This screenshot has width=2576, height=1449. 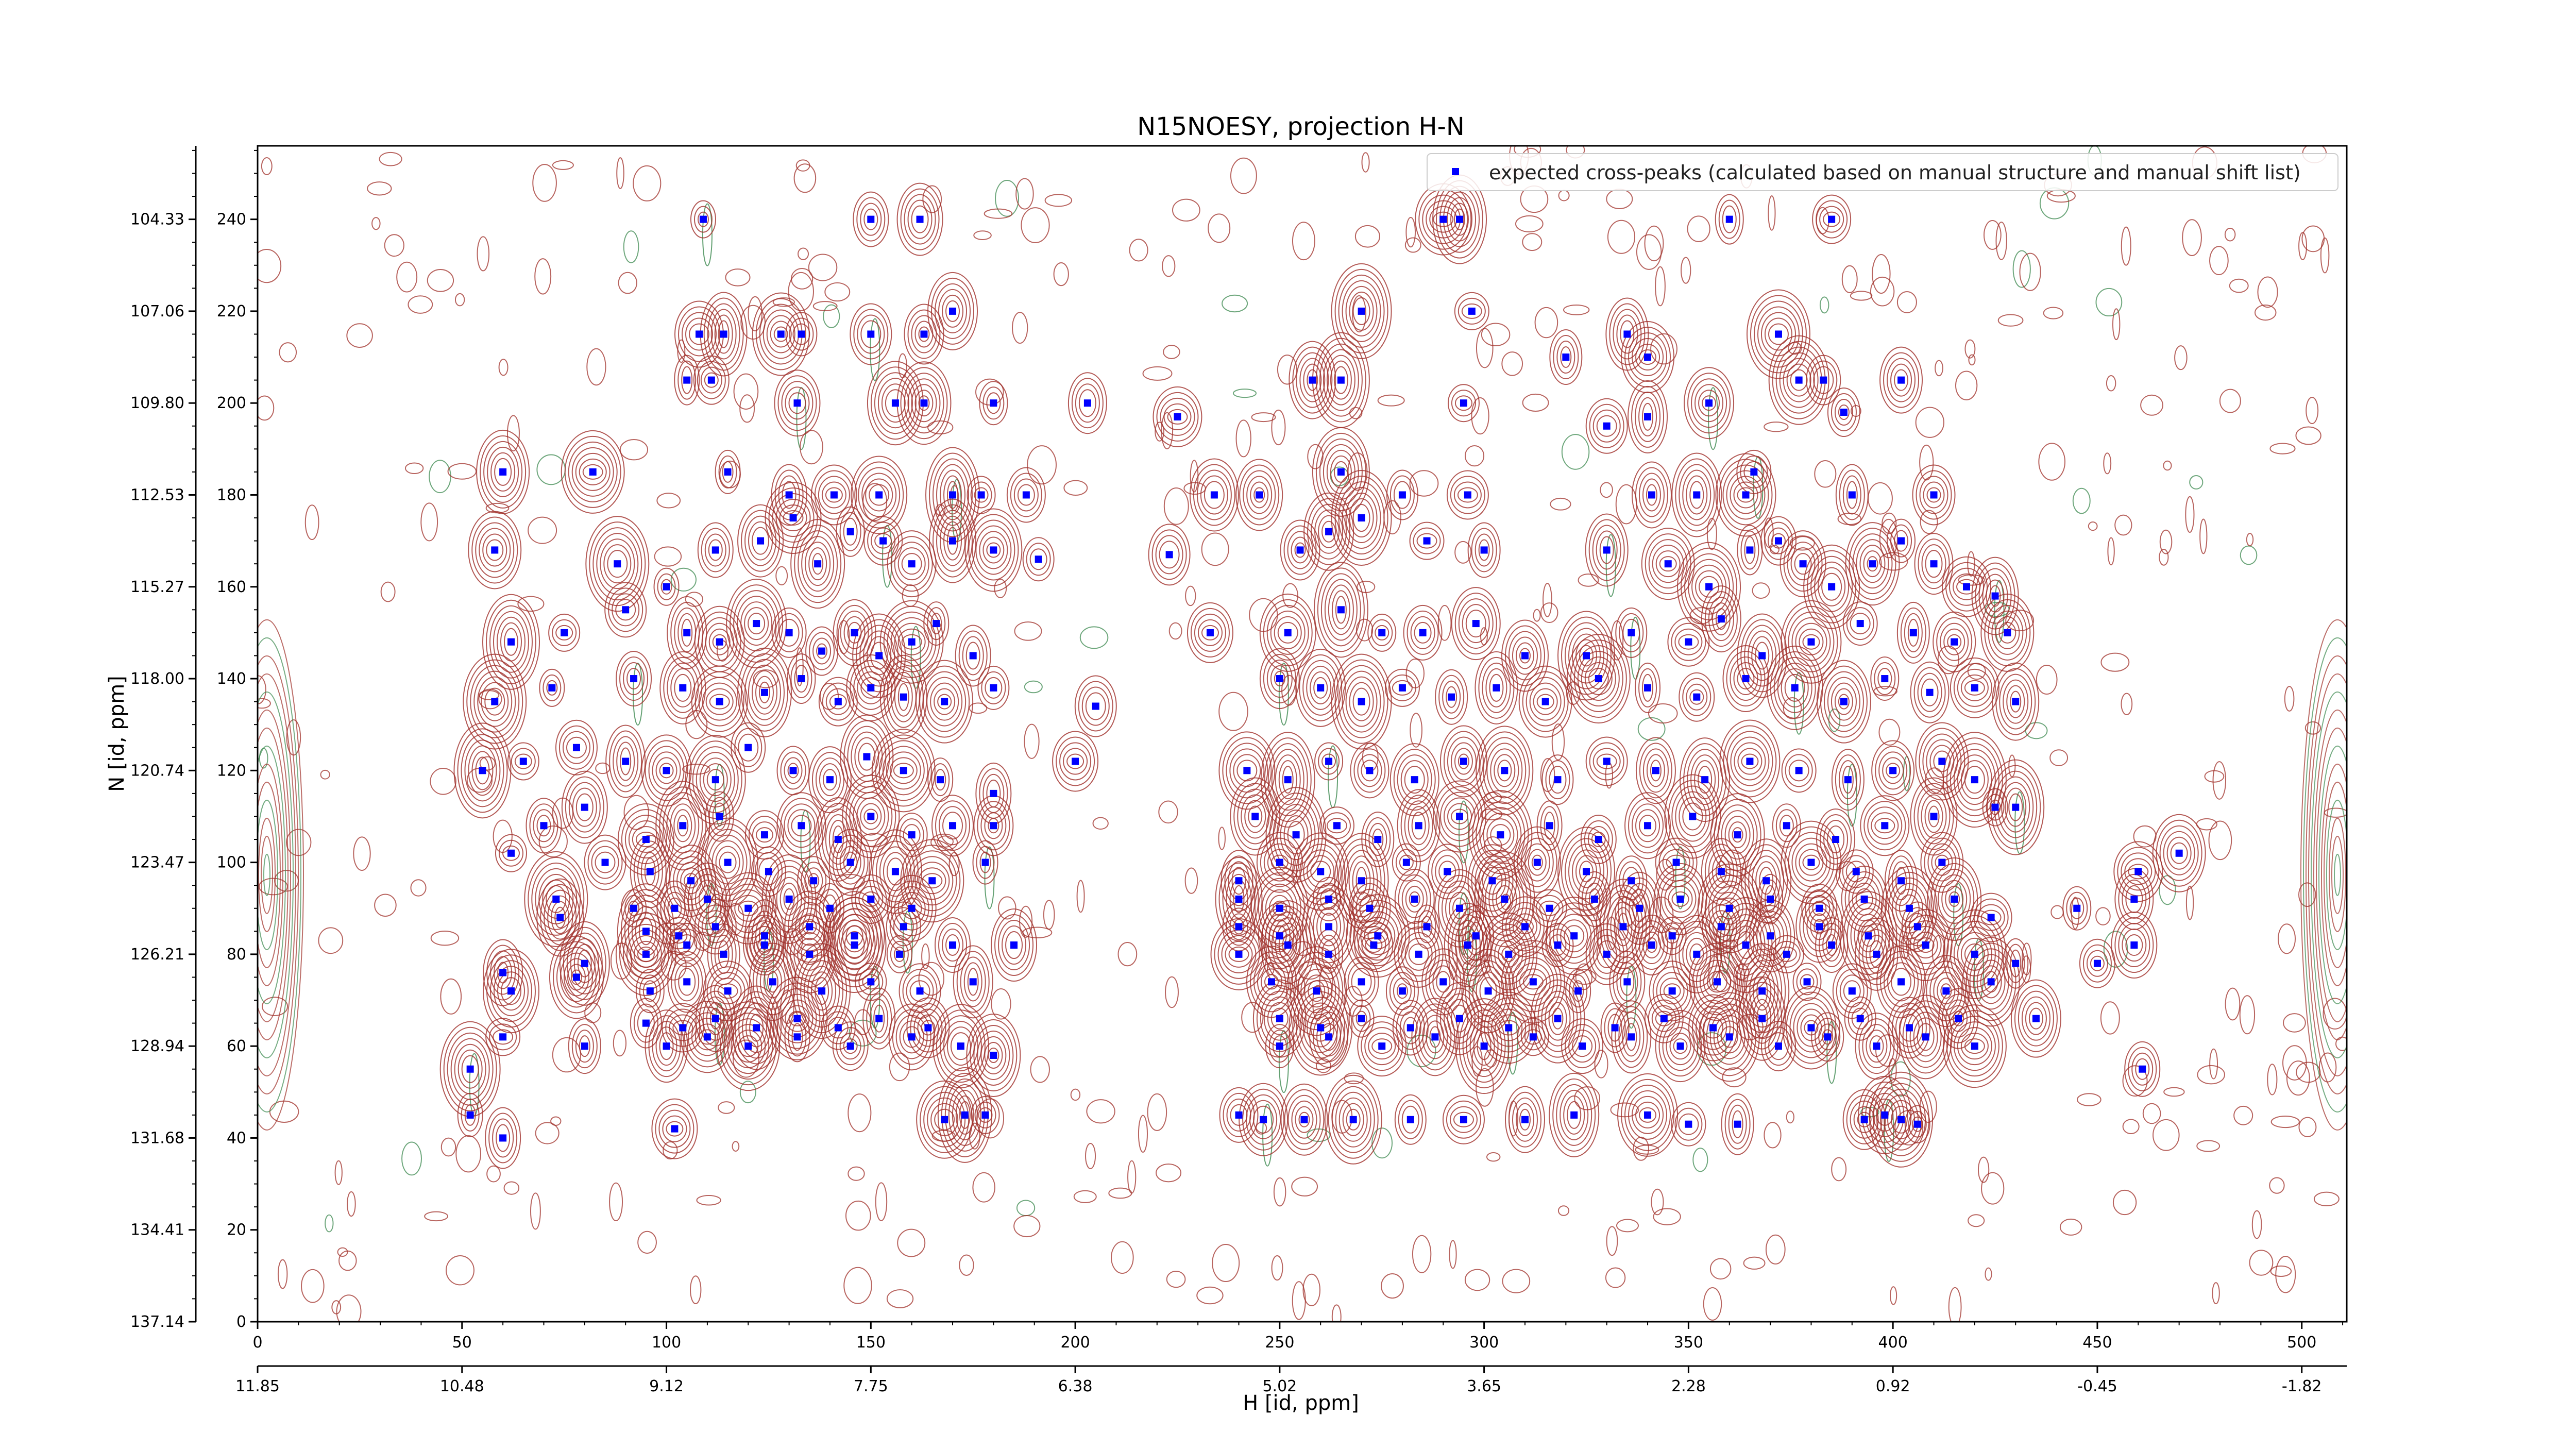 I want to click on edge-contour, so click(x=272, y=874).